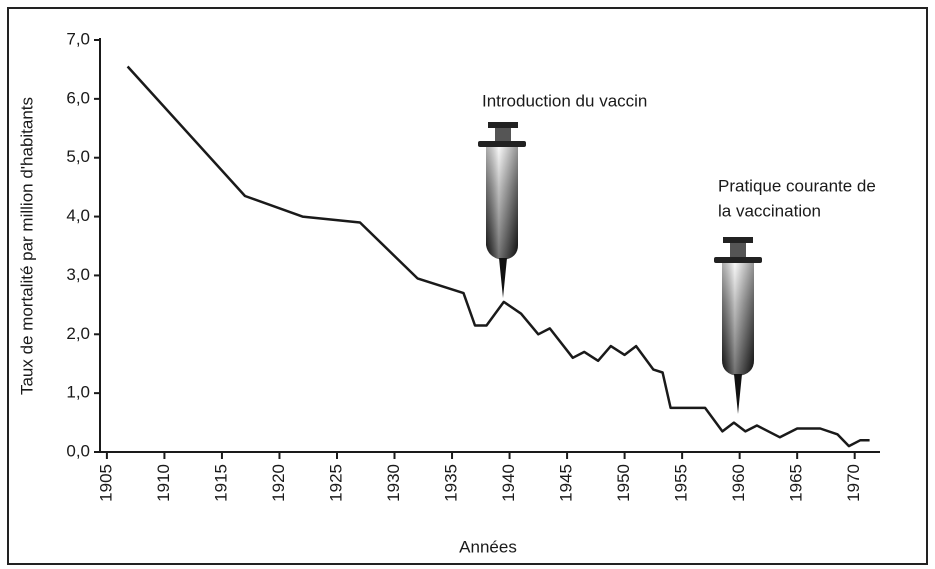 Image resolution: width=935 pixels, height=569 pixels. Describe the element at coordinates (78, 156) in the screenshot. I see `y-tick-label: 5,0` at that location.